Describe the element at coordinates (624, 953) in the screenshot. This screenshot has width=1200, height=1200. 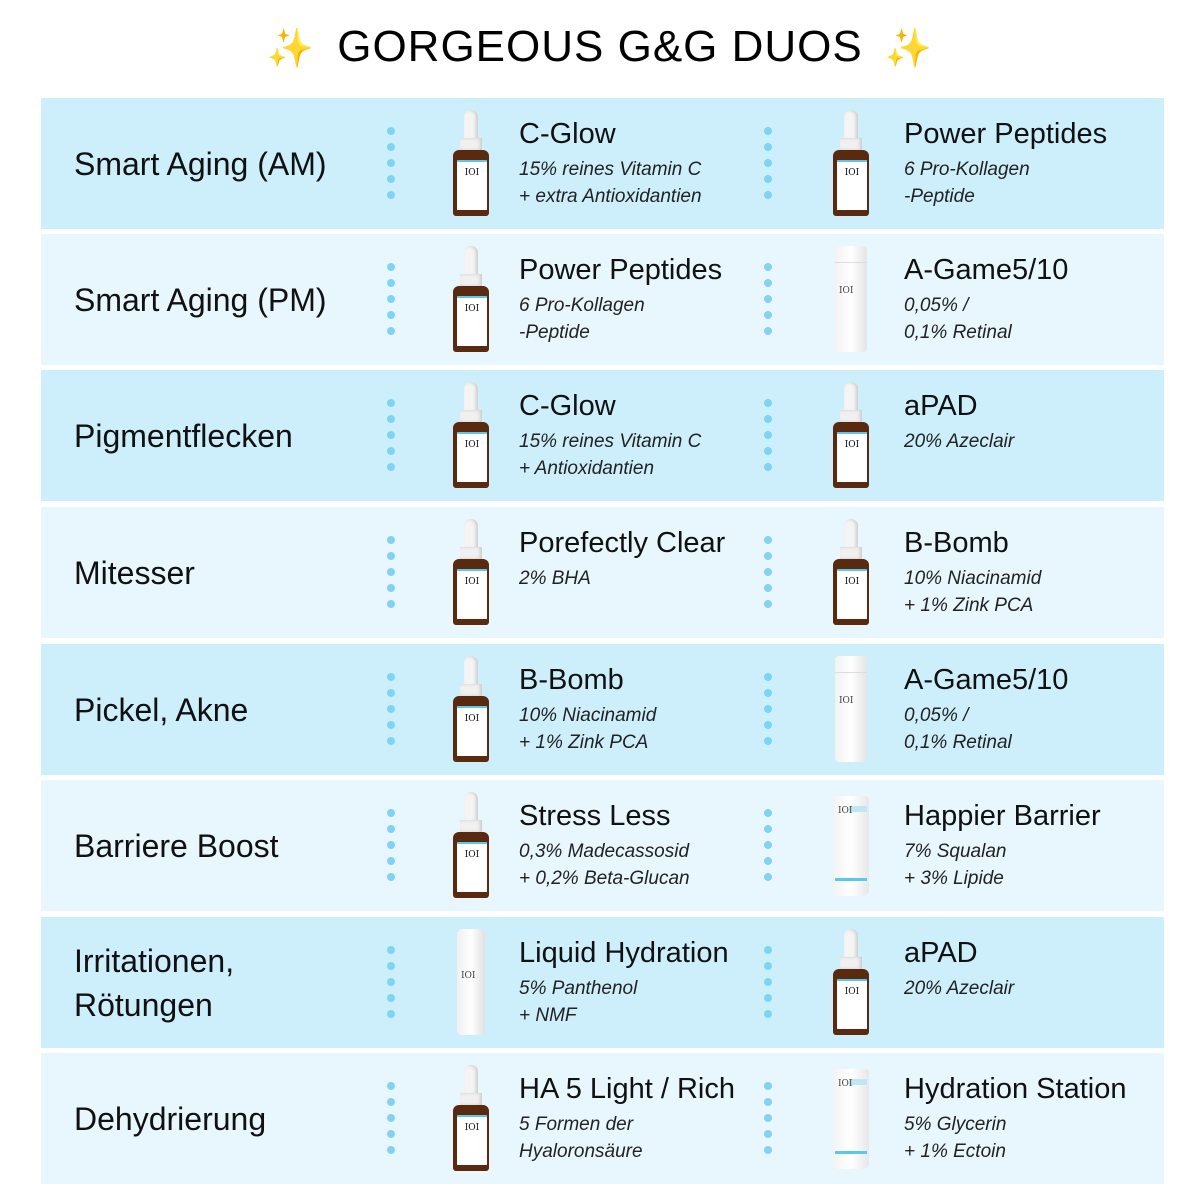
I see `product-name: Liquid Hydration` at that location.